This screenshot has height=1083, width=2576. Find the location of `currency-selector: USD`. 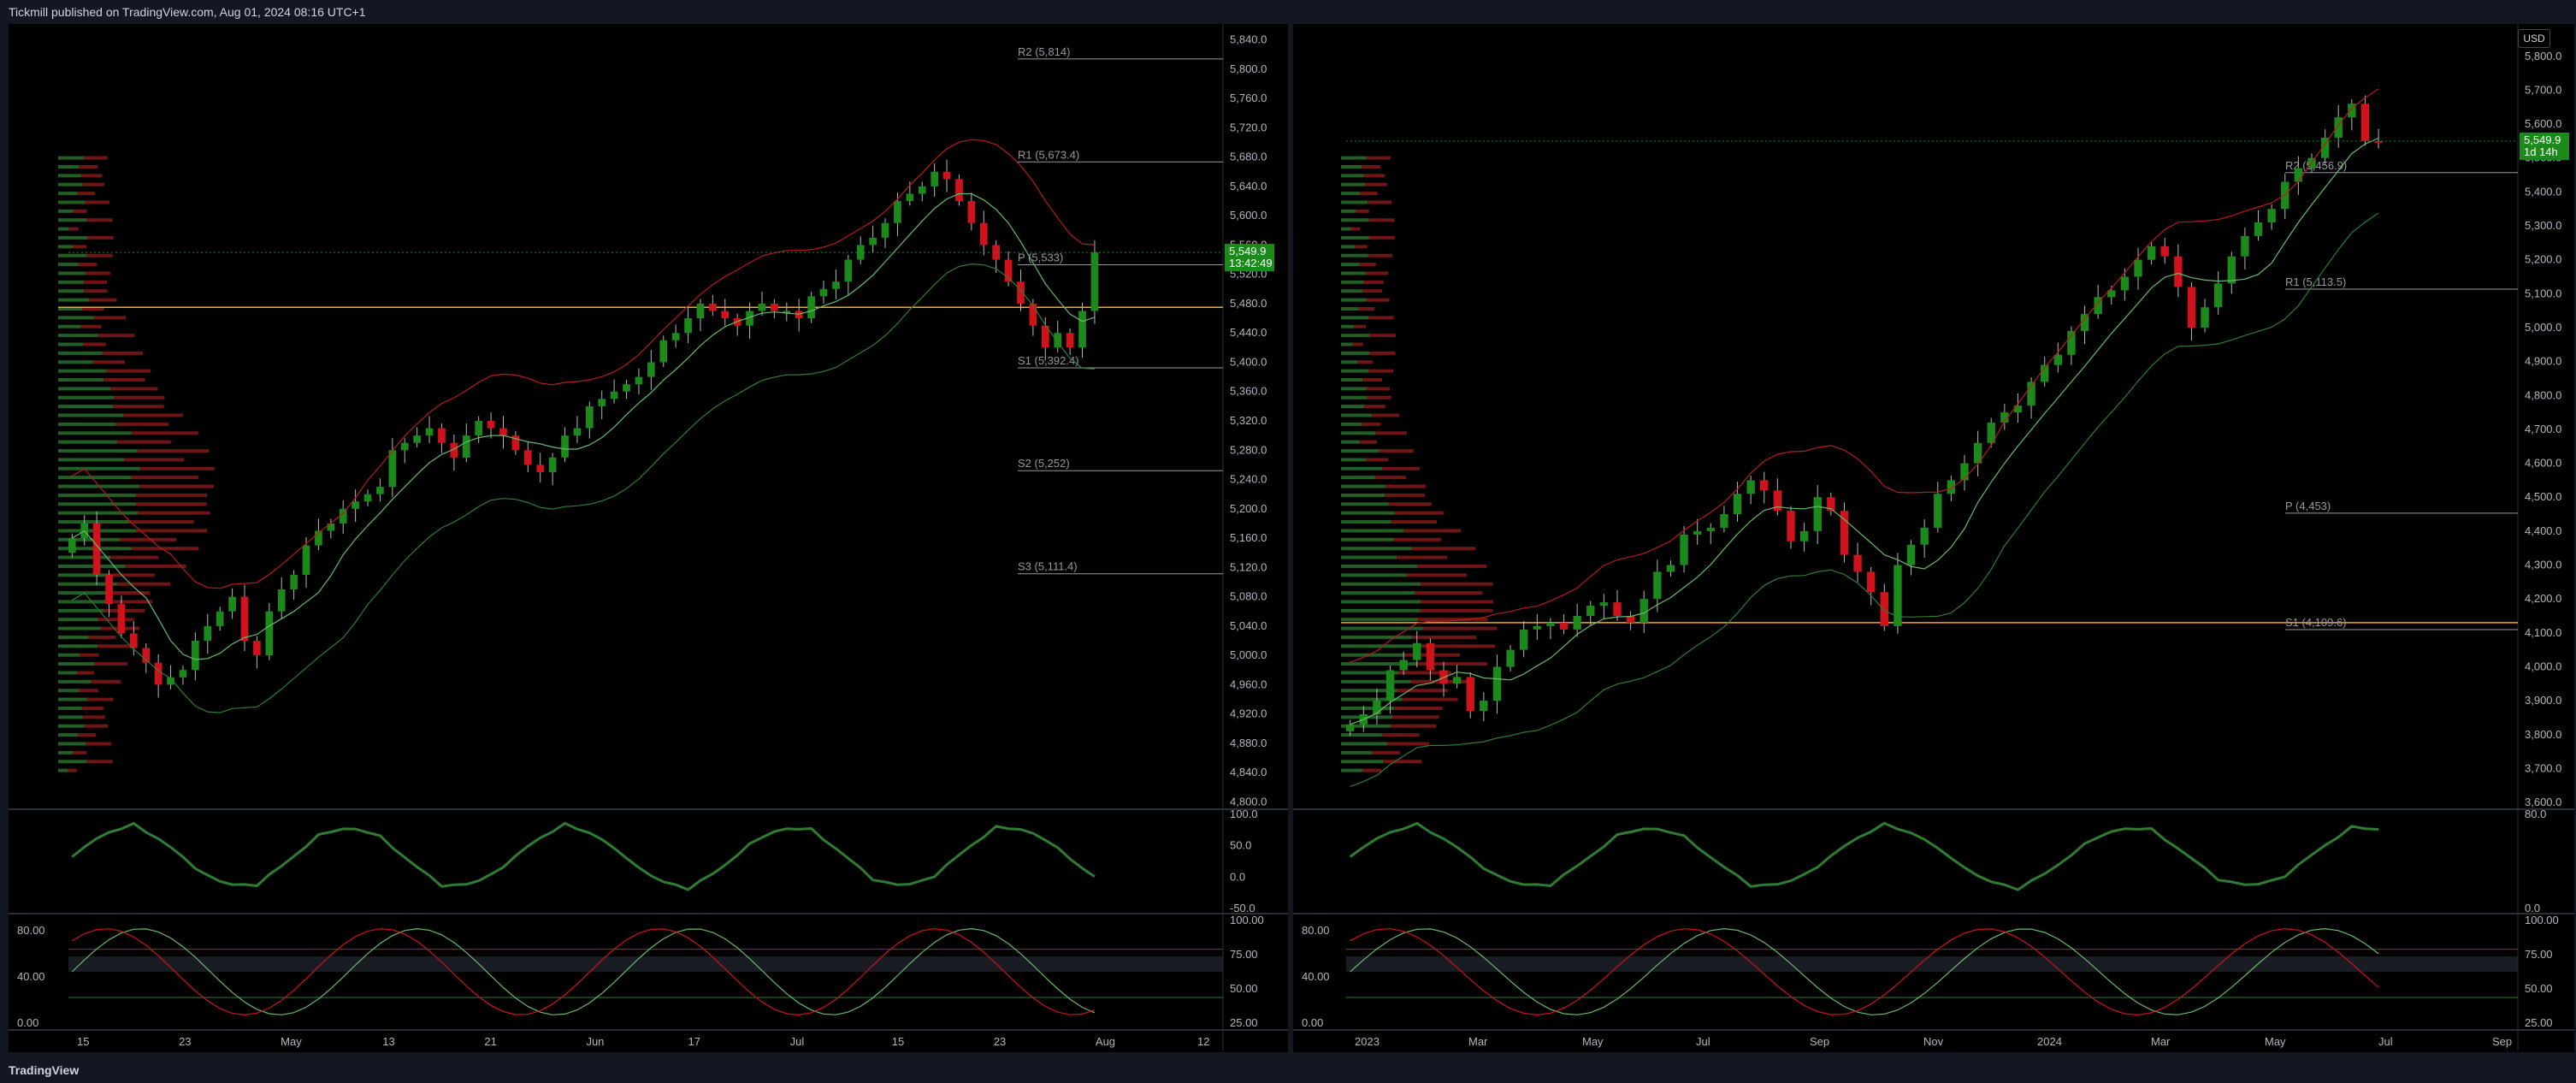

currency-selector: USD is located at coordinates (2534, 38).